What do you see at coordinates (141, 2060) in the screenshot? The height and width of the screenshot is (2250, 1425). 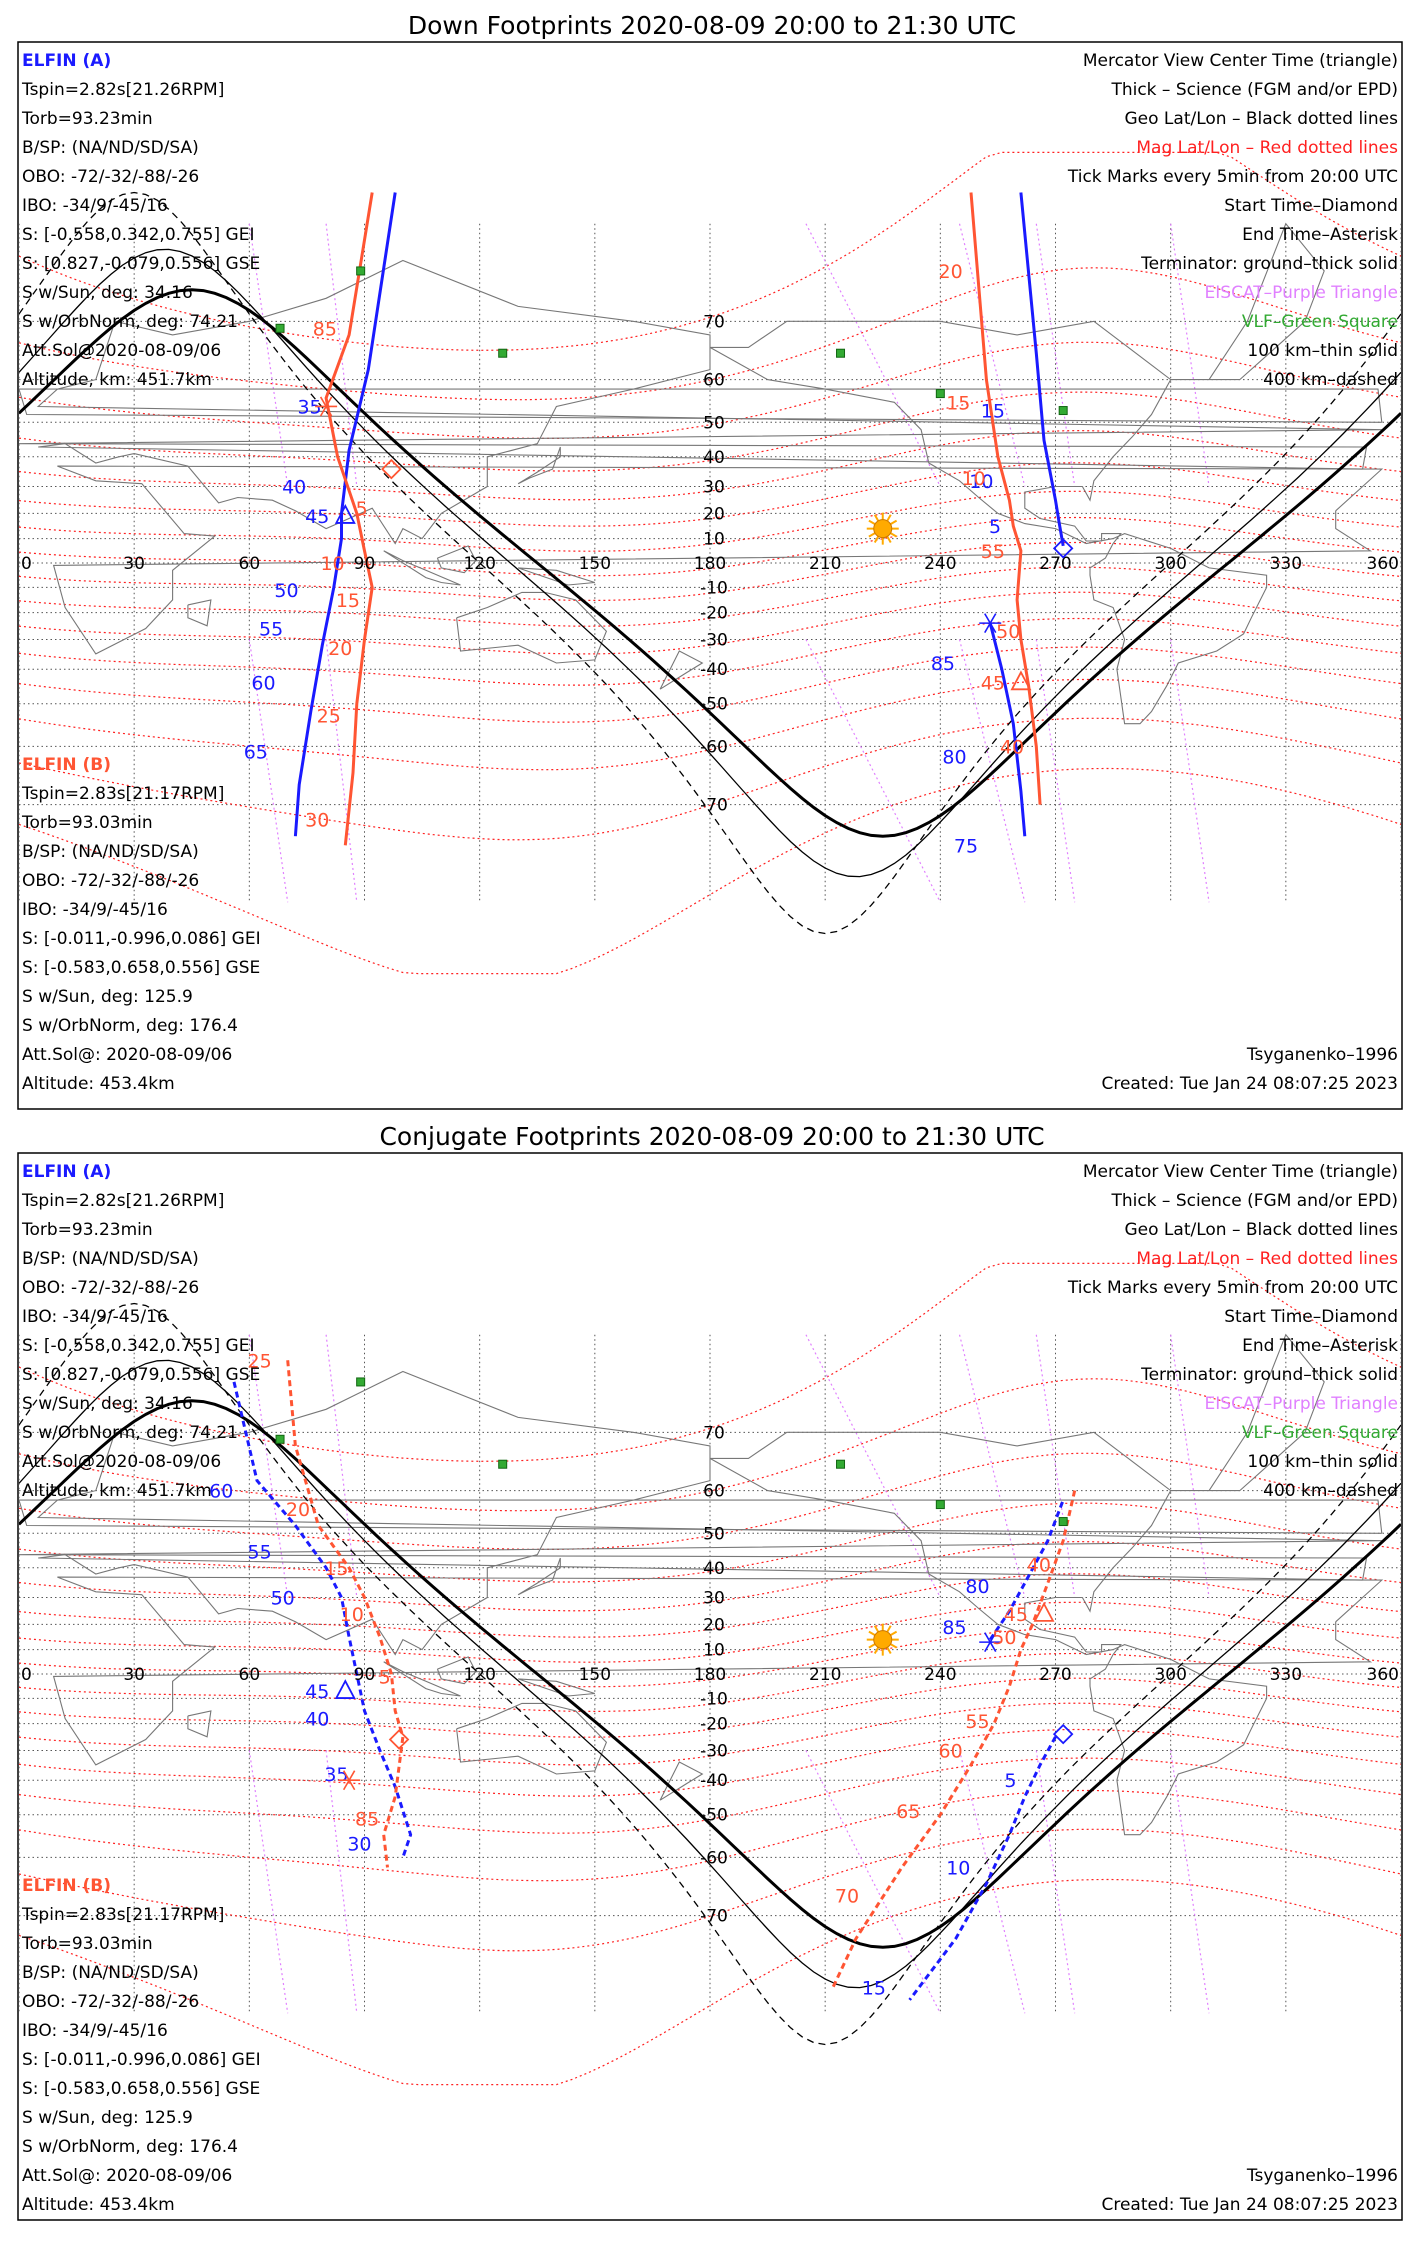 I see `info-line: S: [-0.011,-0.996,0.086] GEI` at bounding box center [141, 2060].